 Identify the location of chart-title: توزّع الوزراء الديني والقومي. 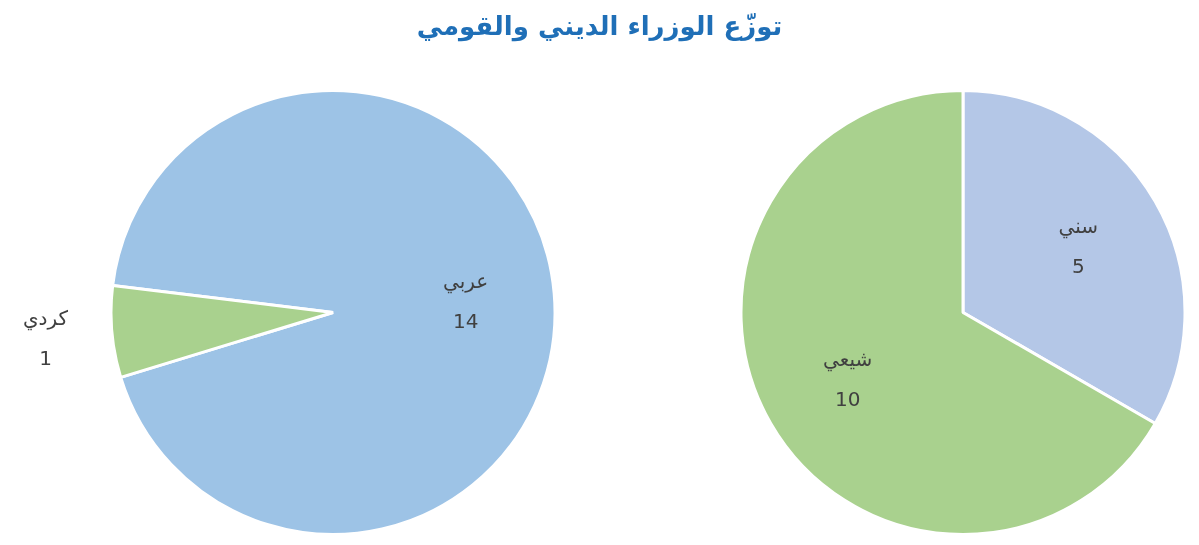
(599, 26).